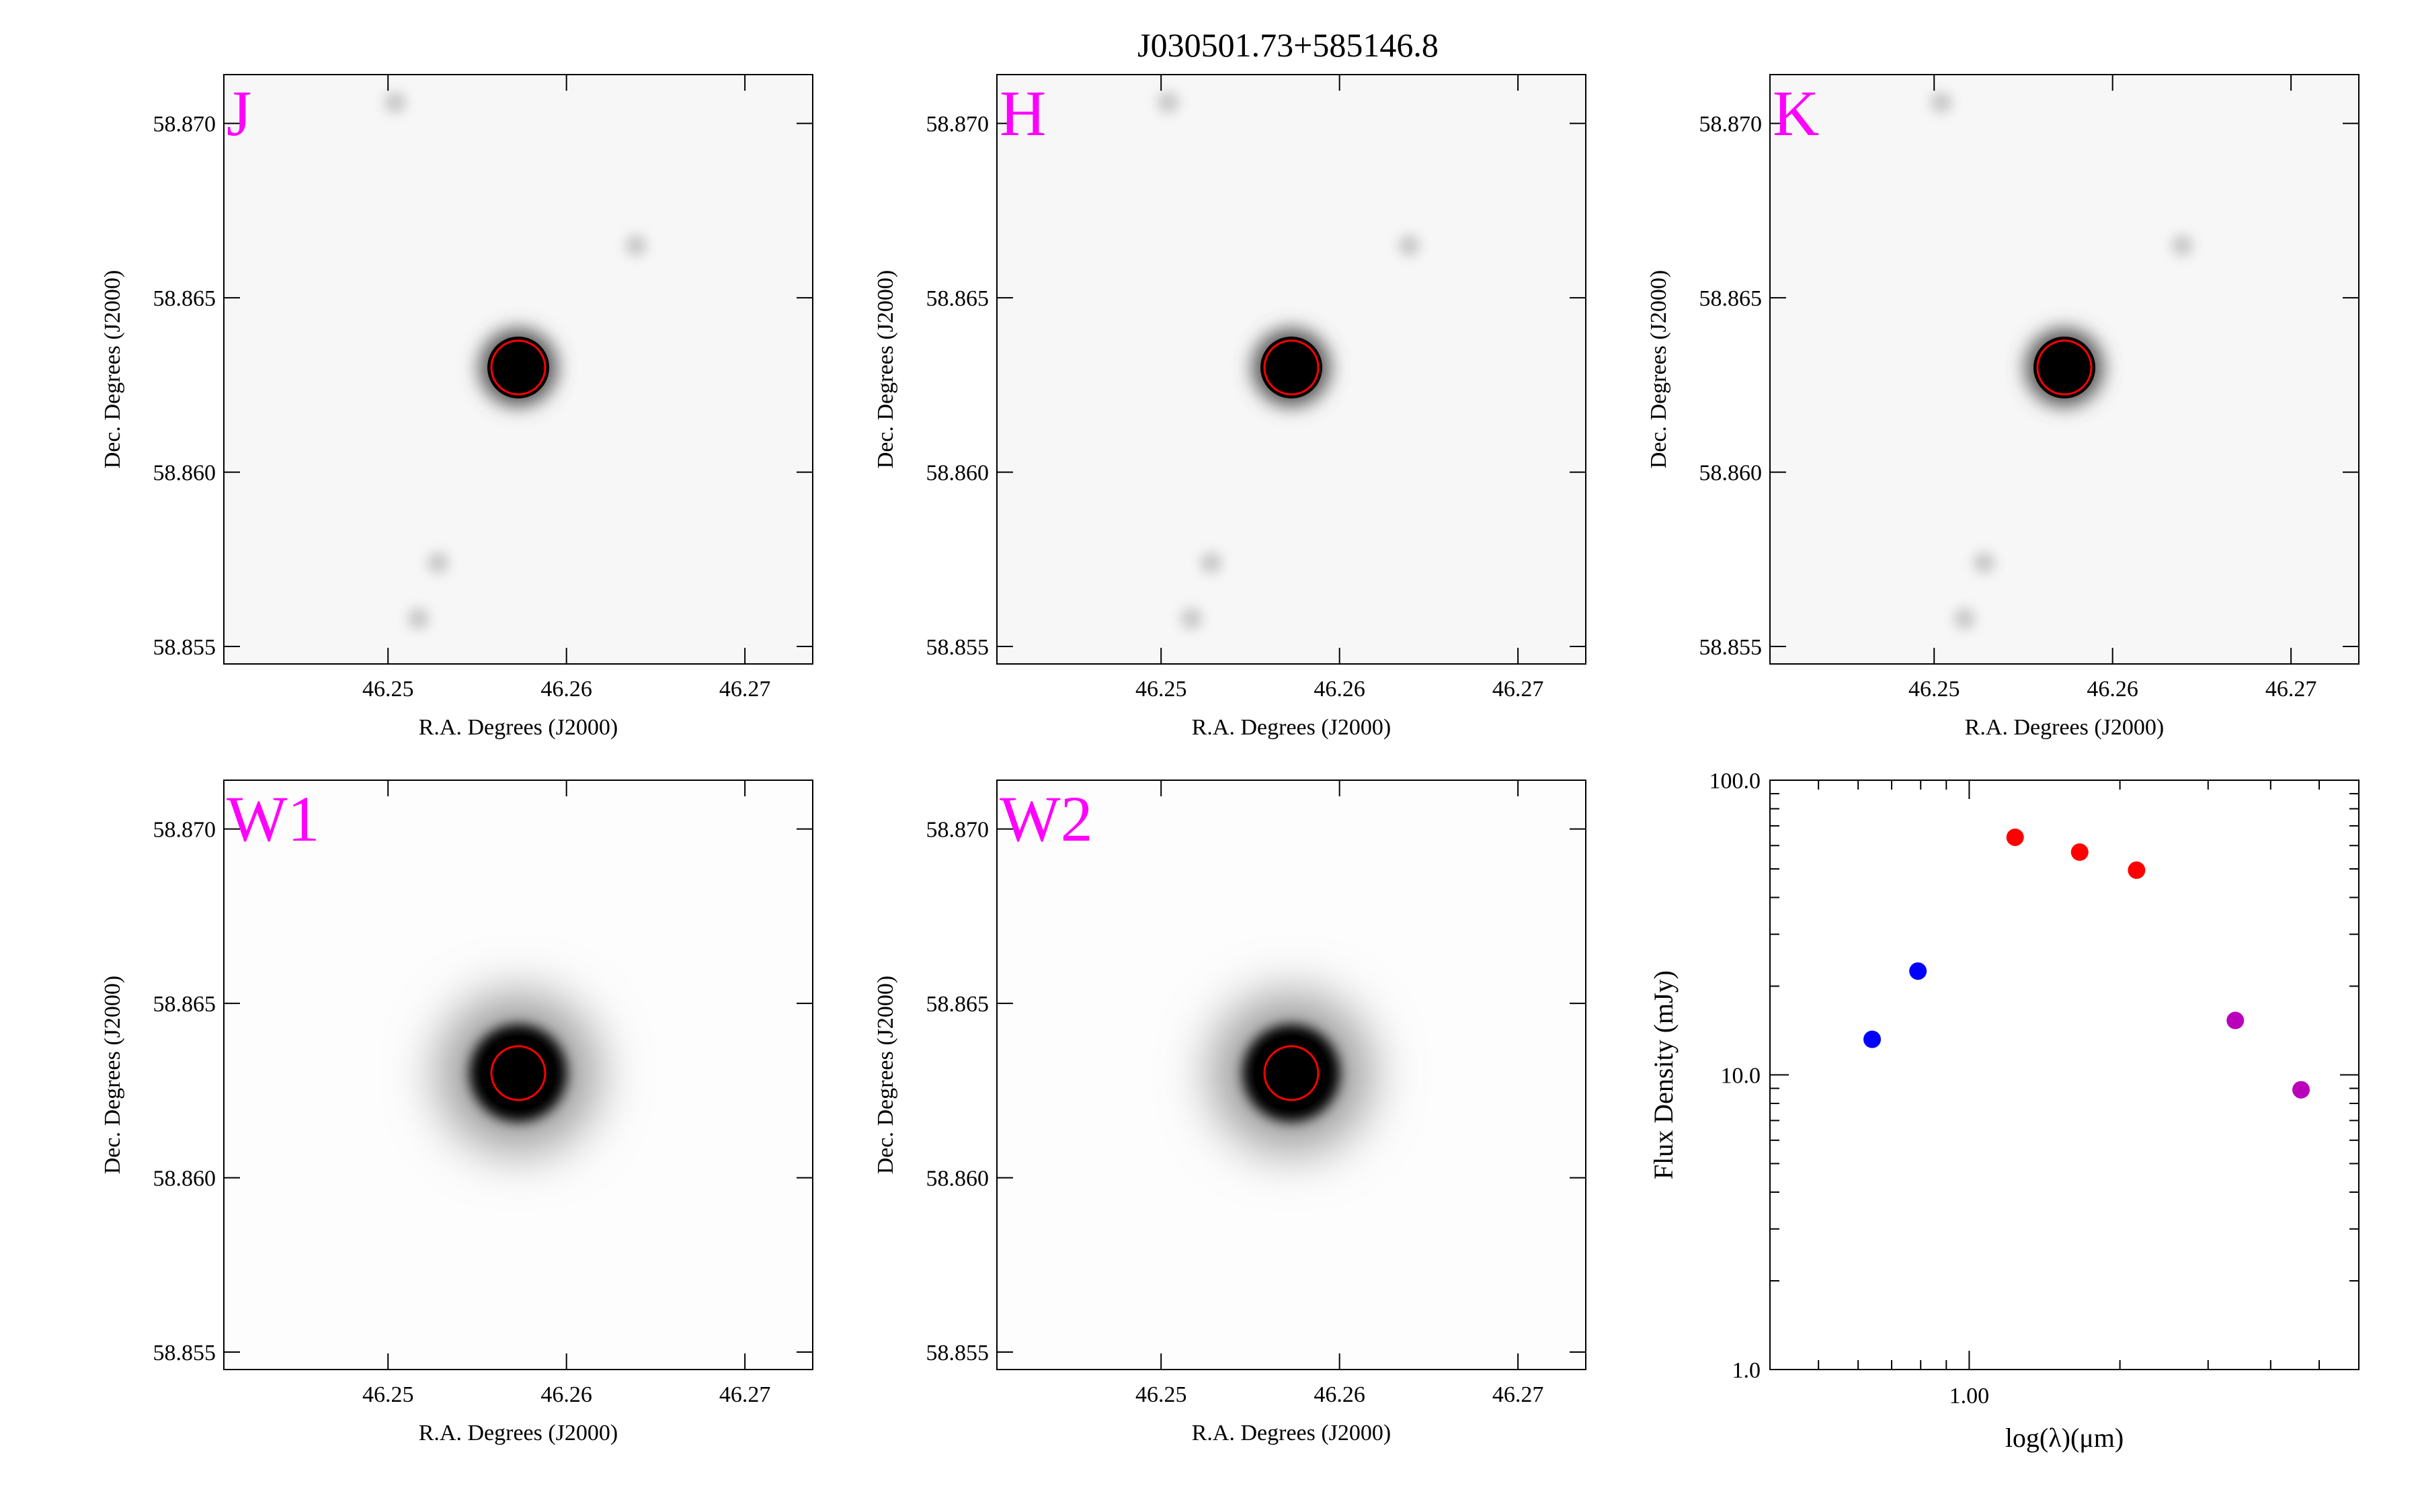 Image resolution: width=2420 pixels, height=1512 pixels. What do you see at coordinates (1288, 45) in the screenshot?
I see `figure-title: J030501.73+585146.8` at bounding box center [1288, 45].